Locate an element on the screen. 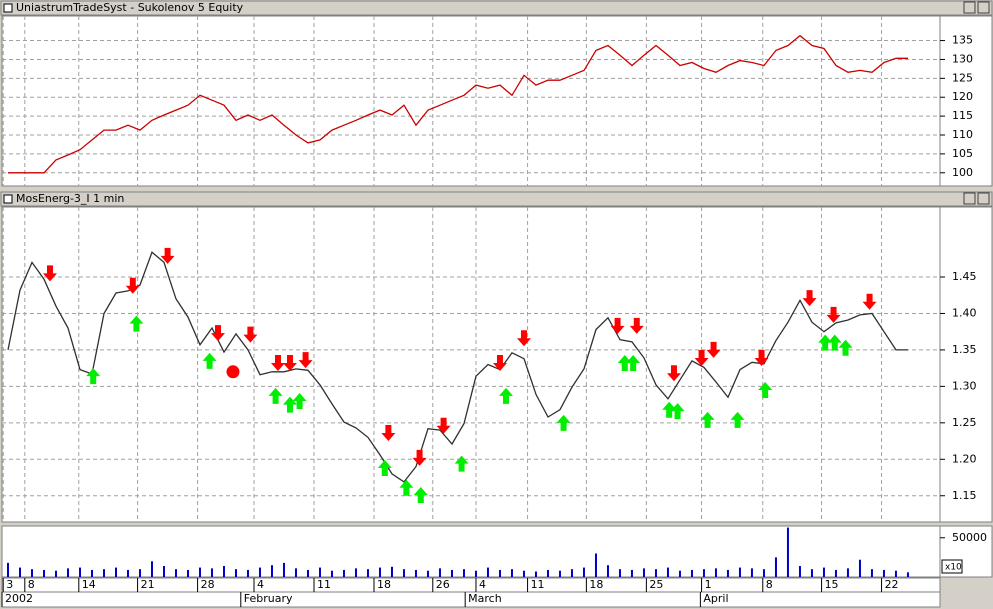  x-tick-label: 26 is located at coordinates (443, 584).